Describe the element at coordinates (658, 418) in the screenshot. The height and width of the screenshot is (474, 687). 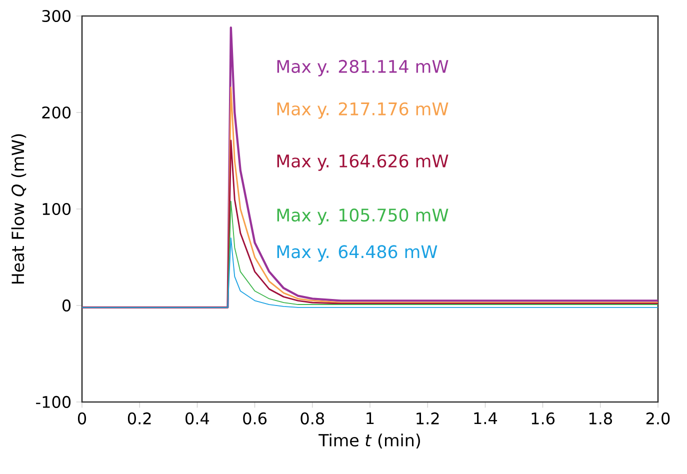
I see `x-tick-label: 2.0` at that location.